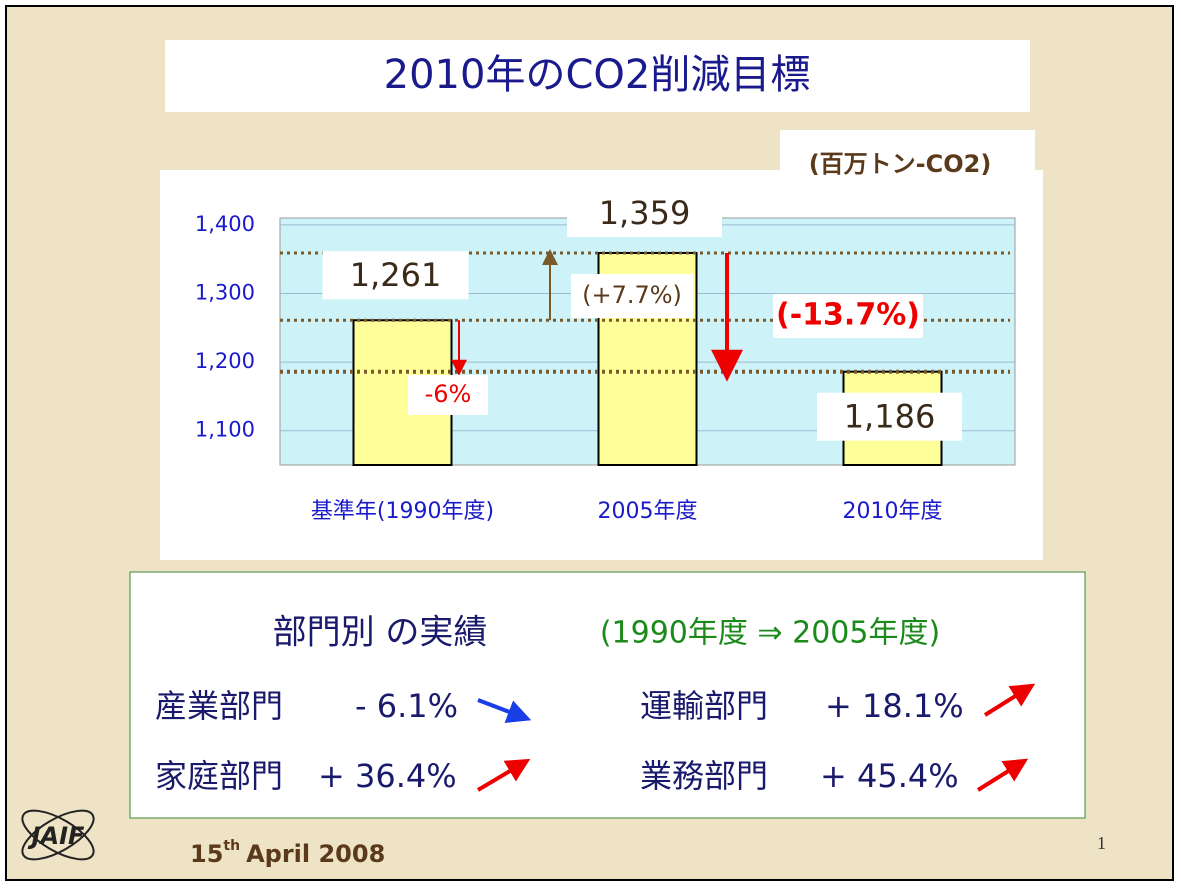 The height and width of the screenshot is (888, 1181). What do you see at coordinates (1101, 843) in the screenshot?
I see `page-number: 1` at bounding box center [1101, 843].